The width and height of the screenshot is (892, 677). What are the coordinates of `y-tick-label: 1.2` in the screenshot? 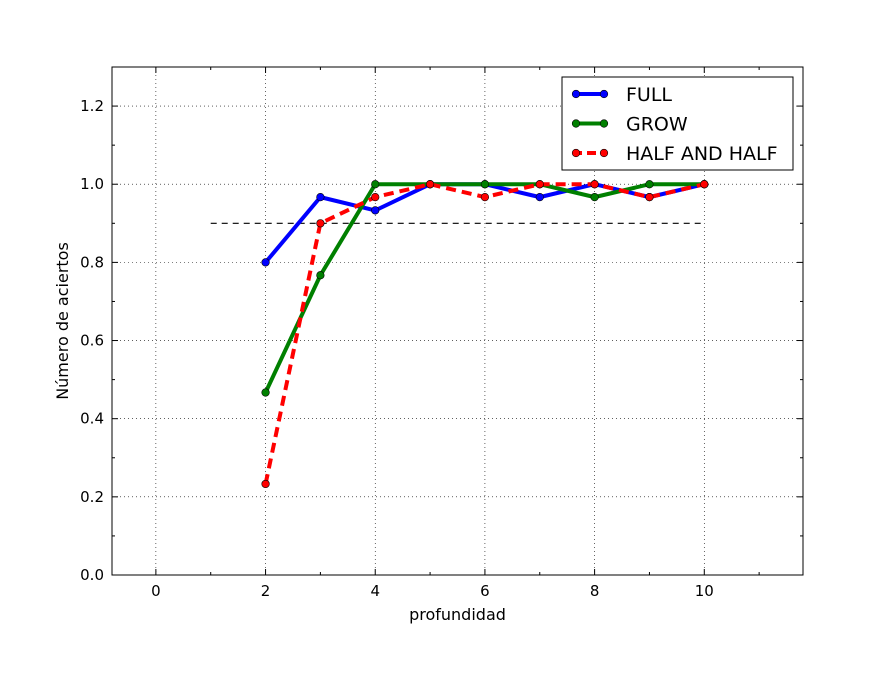 It's located at (92, 106).